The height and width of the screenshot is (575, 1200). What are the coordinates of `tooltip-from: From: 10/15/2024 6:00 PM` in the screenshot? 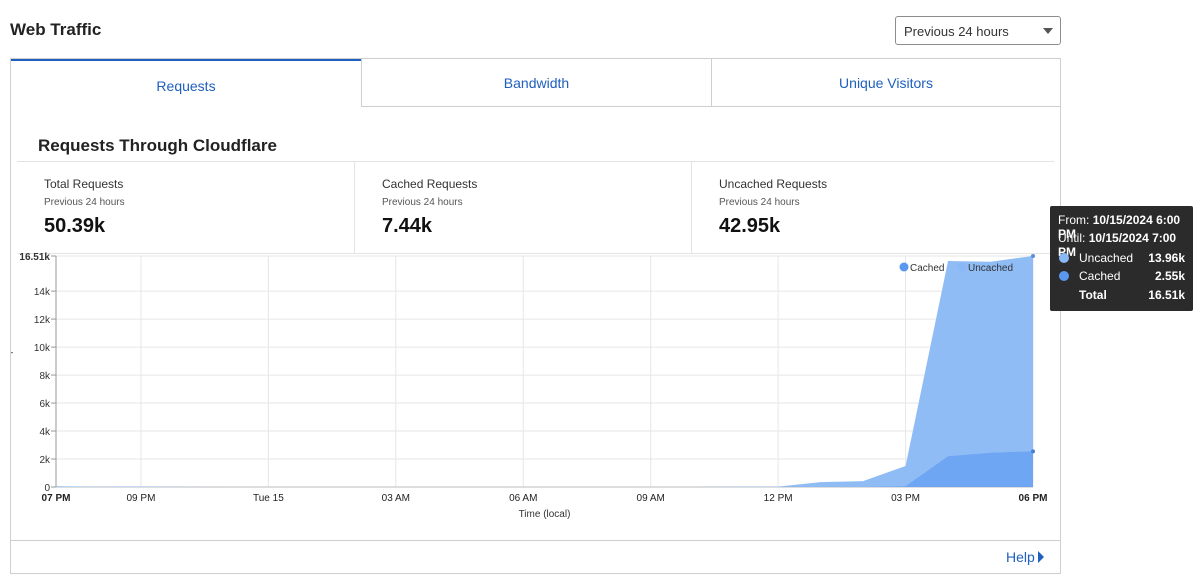 It's located at (1125, 227).